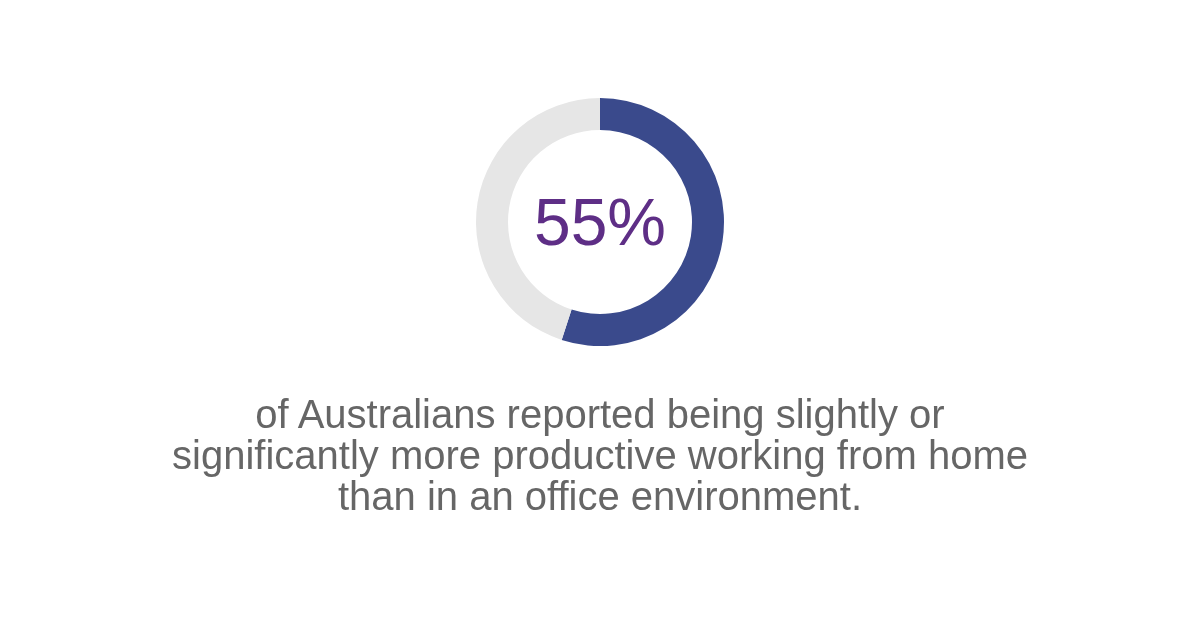 The image size is (1200, 628). What do you see at coordinates (600, 455) in the screenshot?
I see `text: of Australians reported being slightly or significantly more productive working from home than in an office environment.` at bounding box center [600, 455].